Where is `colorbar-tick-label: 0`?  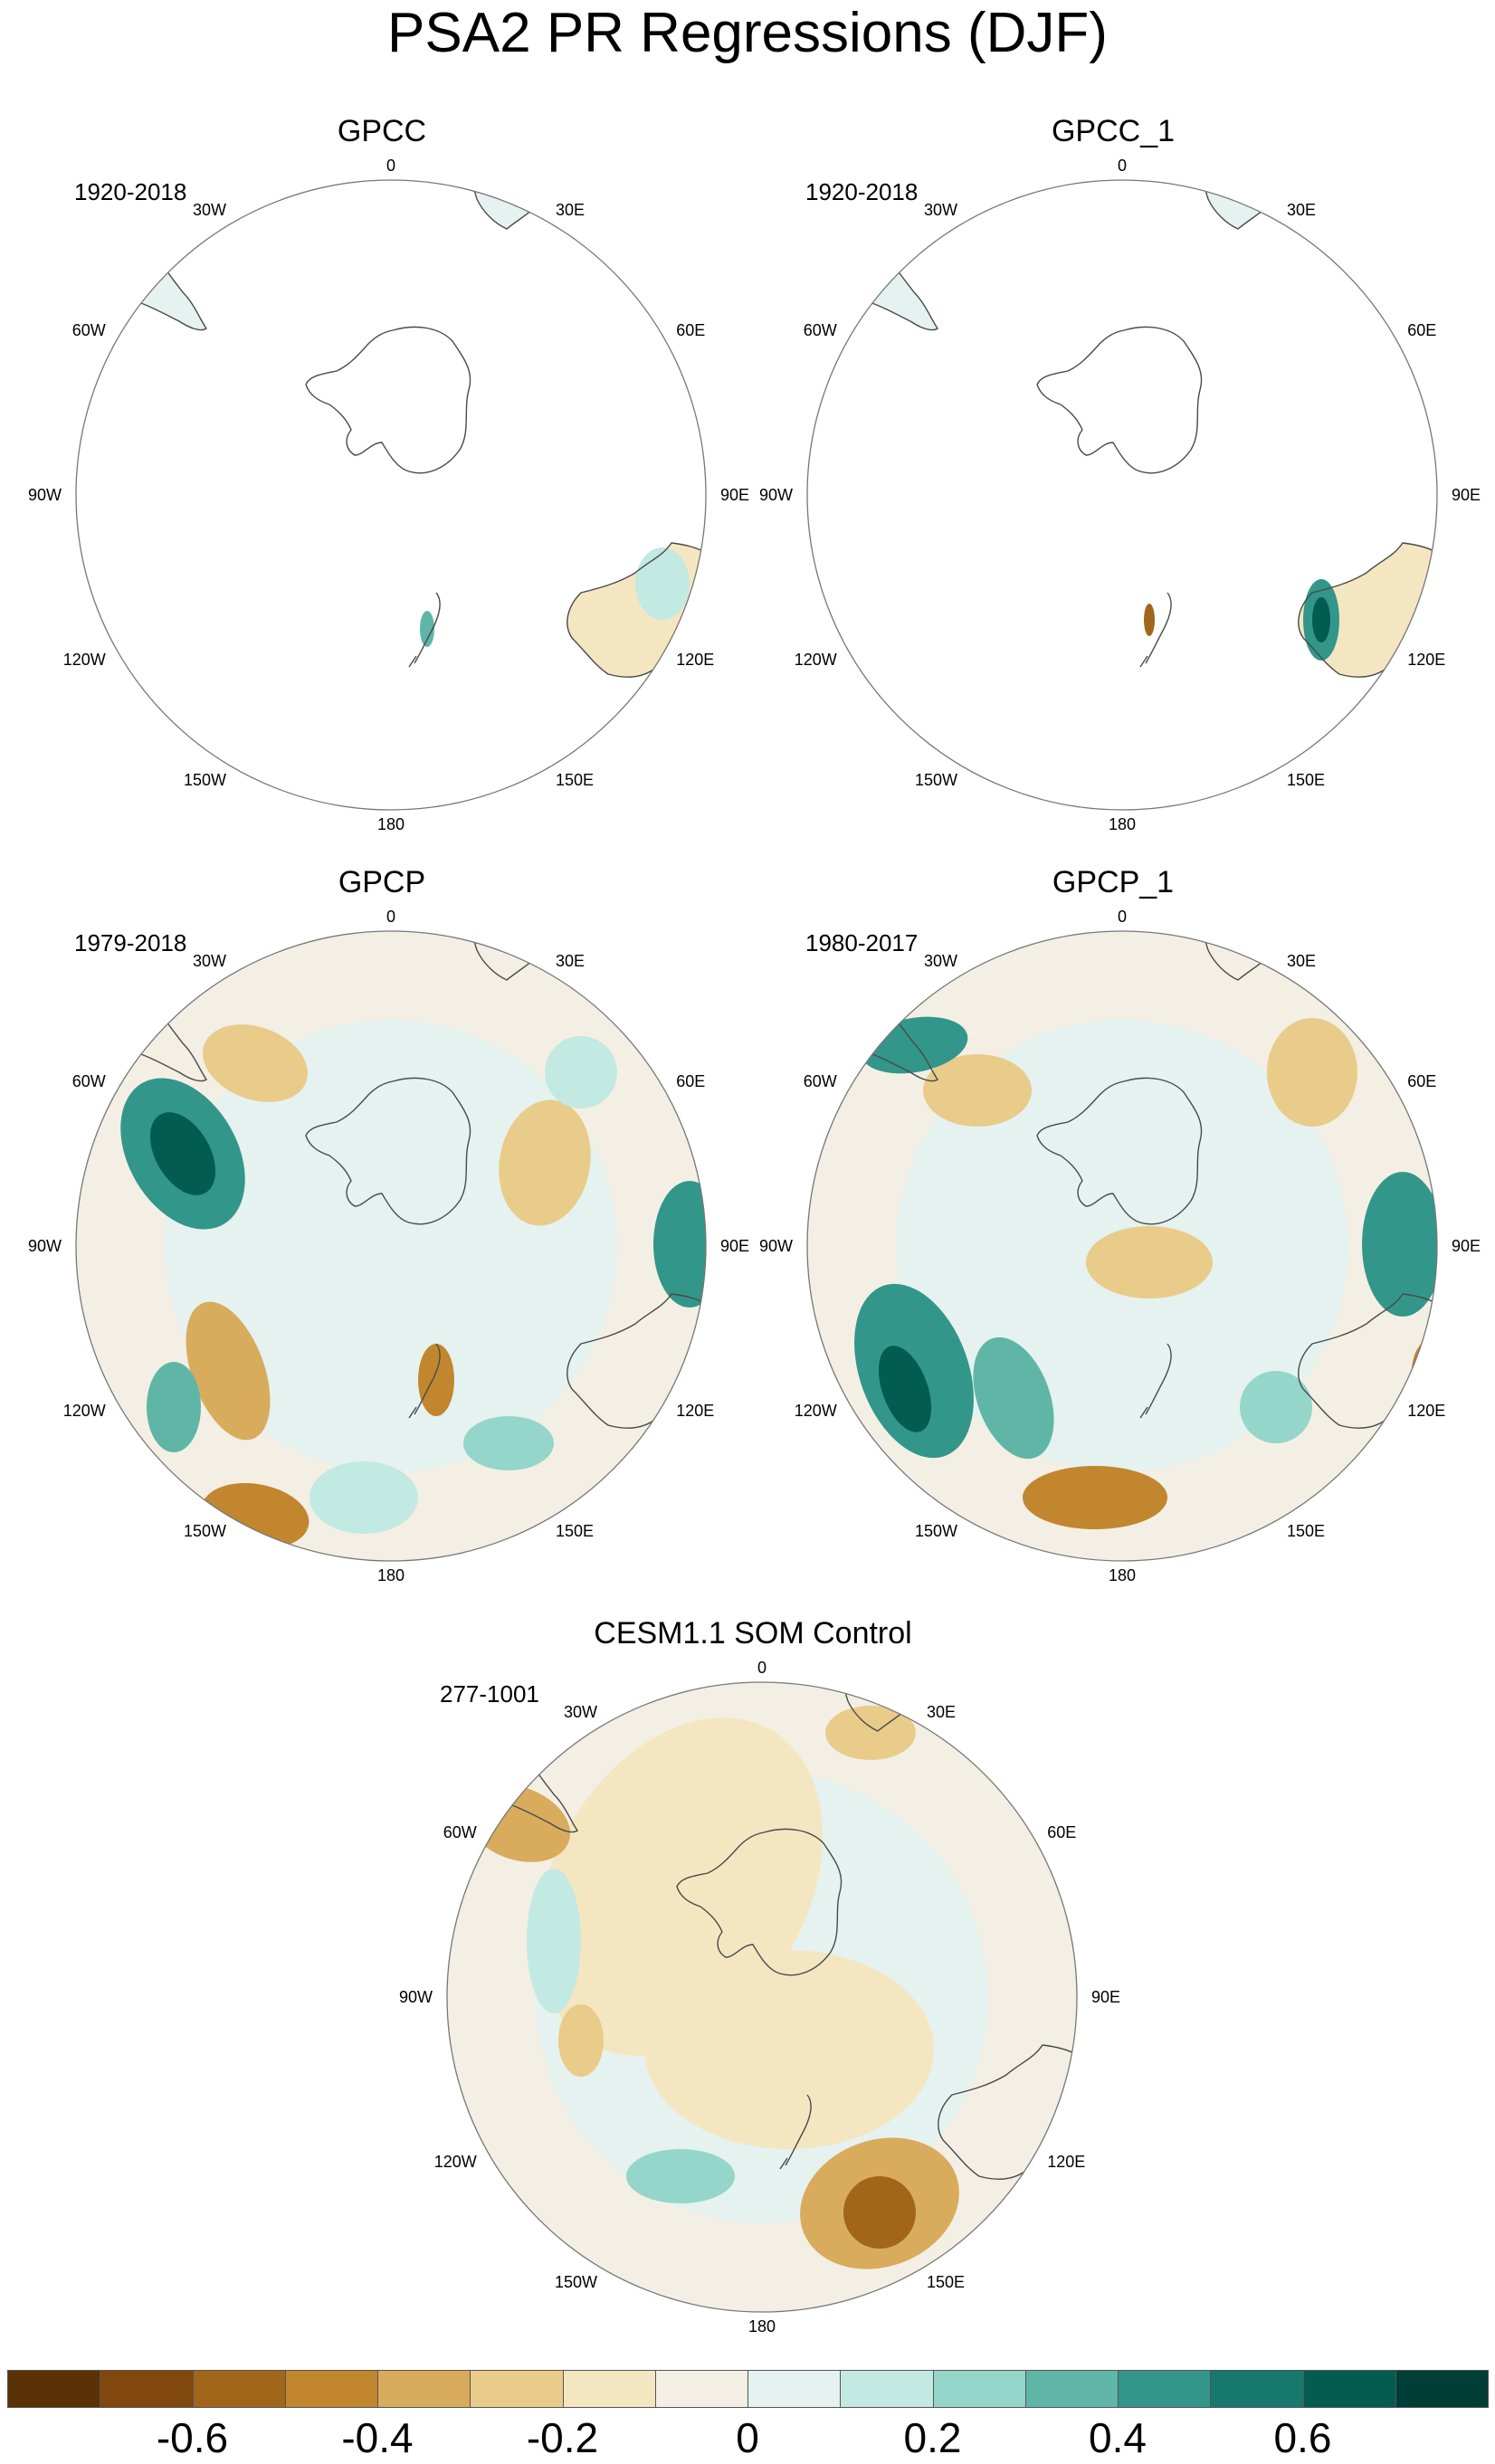
colorbar-tick-label: 0 is located at coordinates (747, 2437).